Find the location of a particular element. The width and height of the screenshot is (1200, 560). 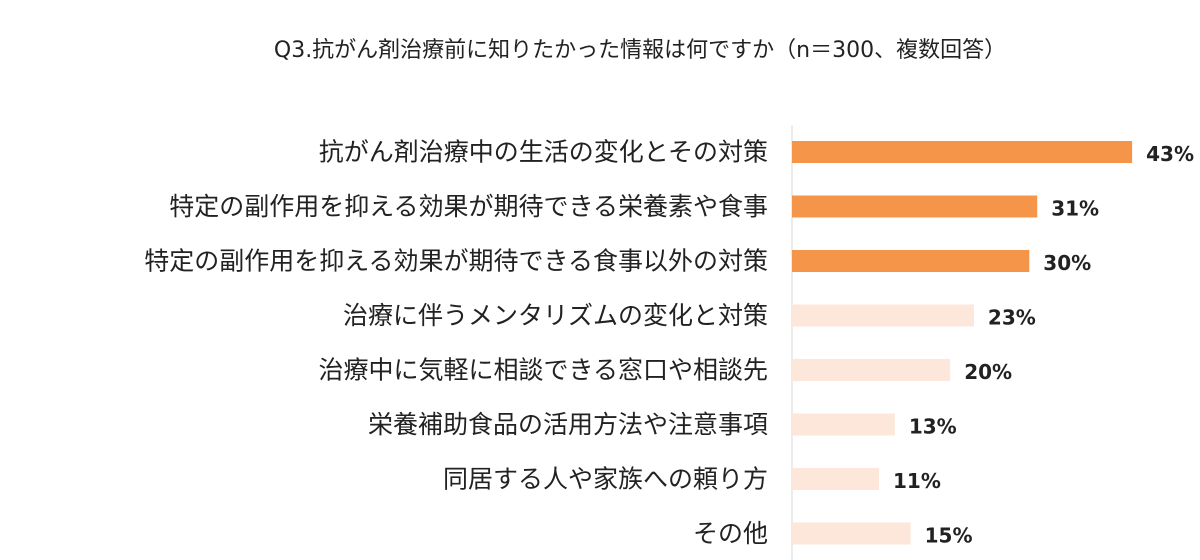

category-label: その他 is located at coordinates (730, 533).